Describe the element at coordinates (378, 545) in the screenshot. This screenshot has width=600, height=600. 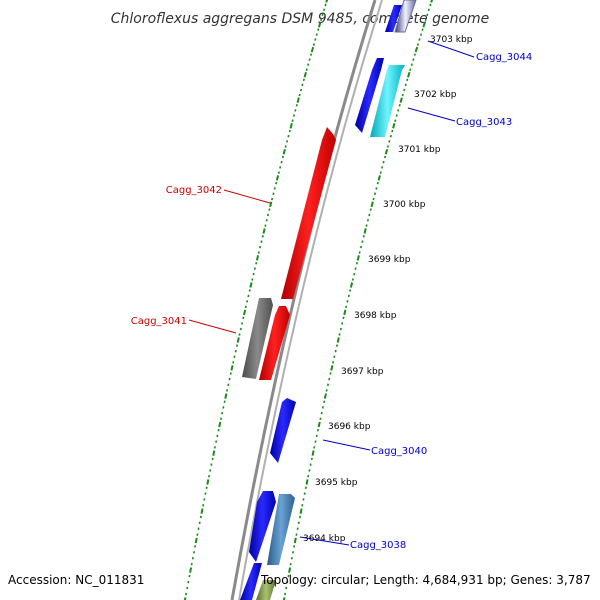
I see `gene-label-cagg-3038: Cagg_3038` at that location.